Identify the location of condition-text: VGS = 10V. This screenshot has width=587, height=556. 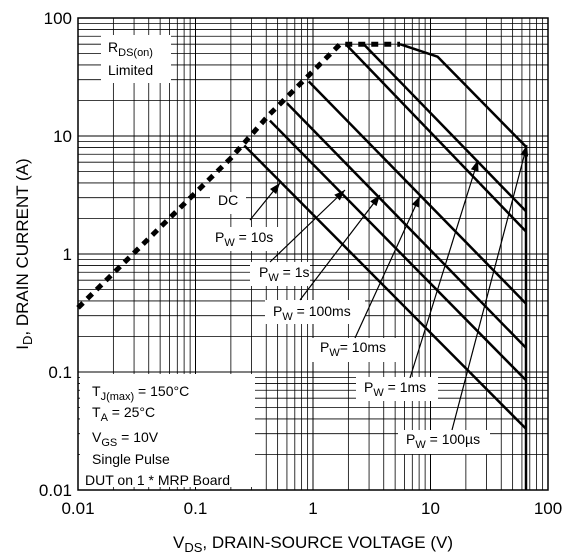
(125, 439).